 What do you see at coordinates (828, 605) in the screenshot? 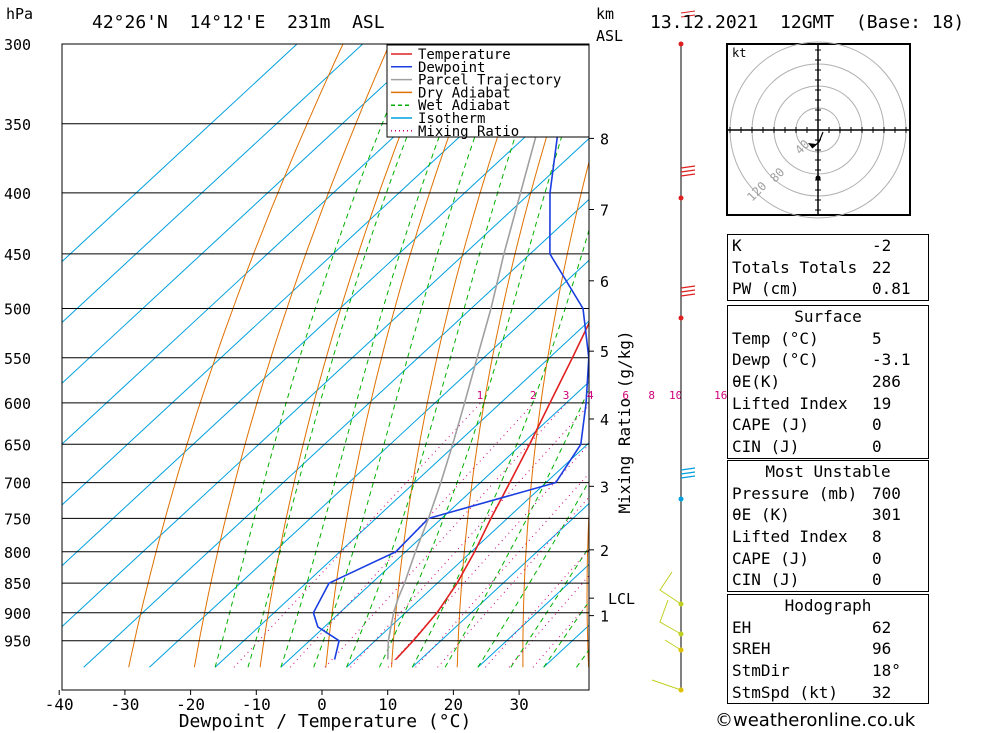
I see `hodograph-table-title: Hodograph` at bounding box center [828, 605].